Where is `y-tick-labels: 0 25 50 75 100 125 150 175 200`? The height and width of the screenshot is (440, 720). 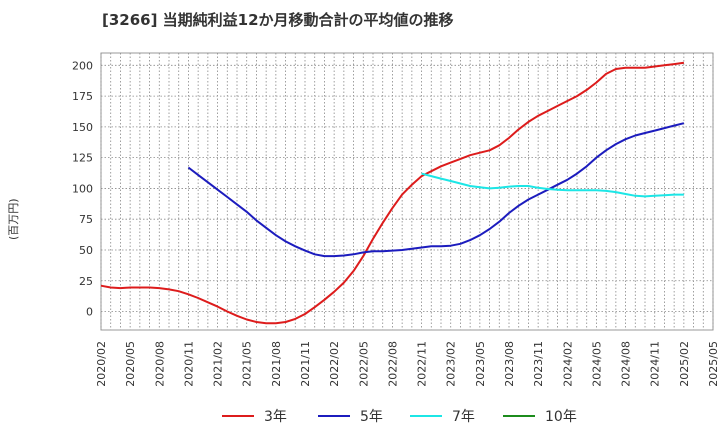 y-tick-labels: 0 25 50 75 100 125 150 175 200 is located at coordinates (82, 188).